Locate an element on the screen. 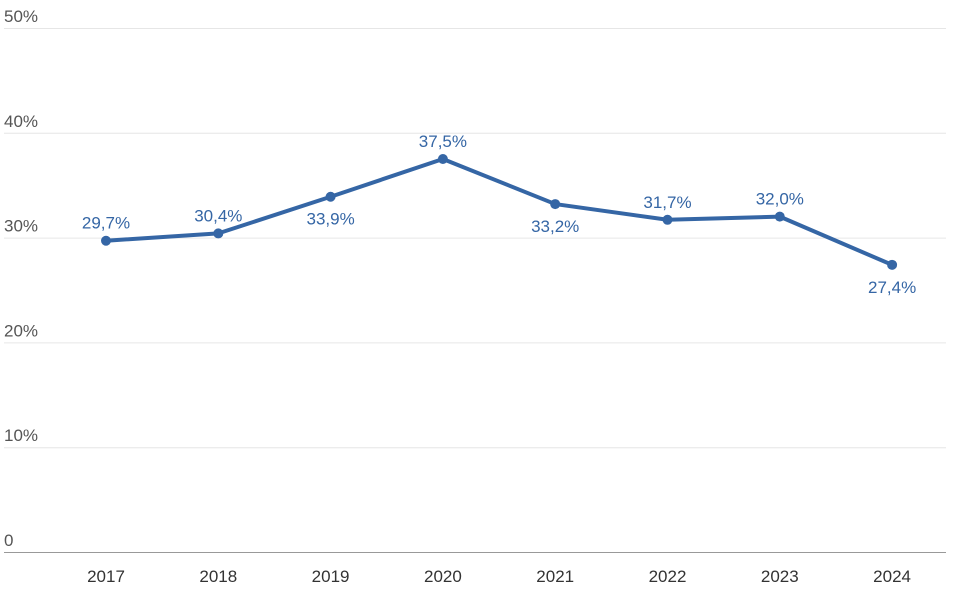 This screenshot has width=957, height=597. data-label: 33,2% is located at coordinates (555, 226).